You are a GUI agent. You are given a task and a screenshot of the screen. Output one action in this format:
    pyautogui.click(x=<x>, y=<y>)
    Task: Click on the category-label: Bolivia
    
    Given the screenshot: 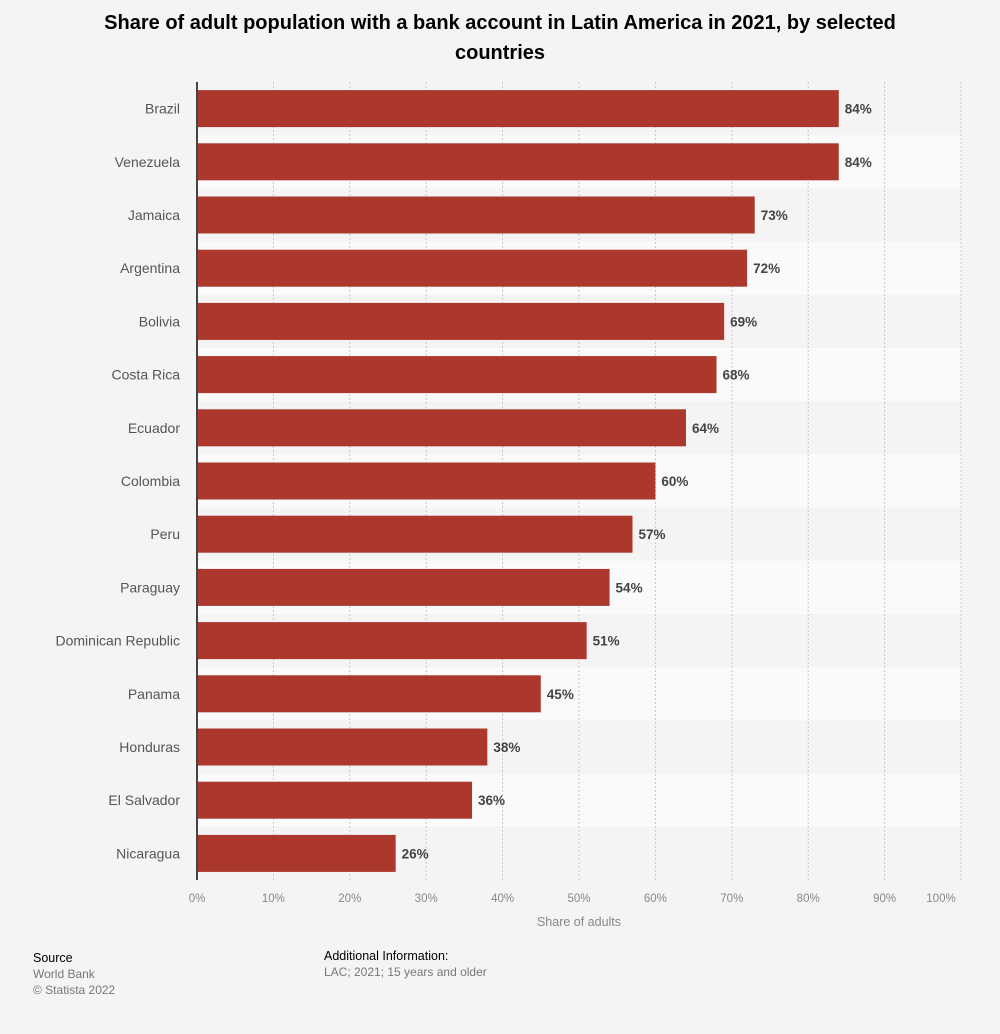 What is the action you would take?
    pyautogui.click(x=159, y=321)
    